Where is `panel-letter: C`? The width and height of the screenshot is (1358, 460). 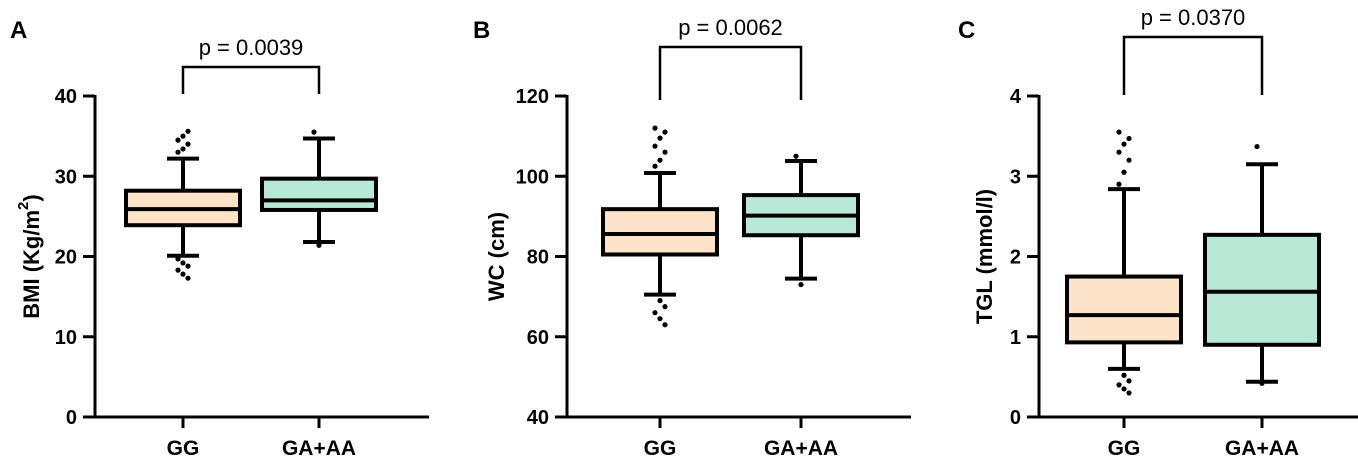
panel-letter: C is located at coordinates (966, 30).